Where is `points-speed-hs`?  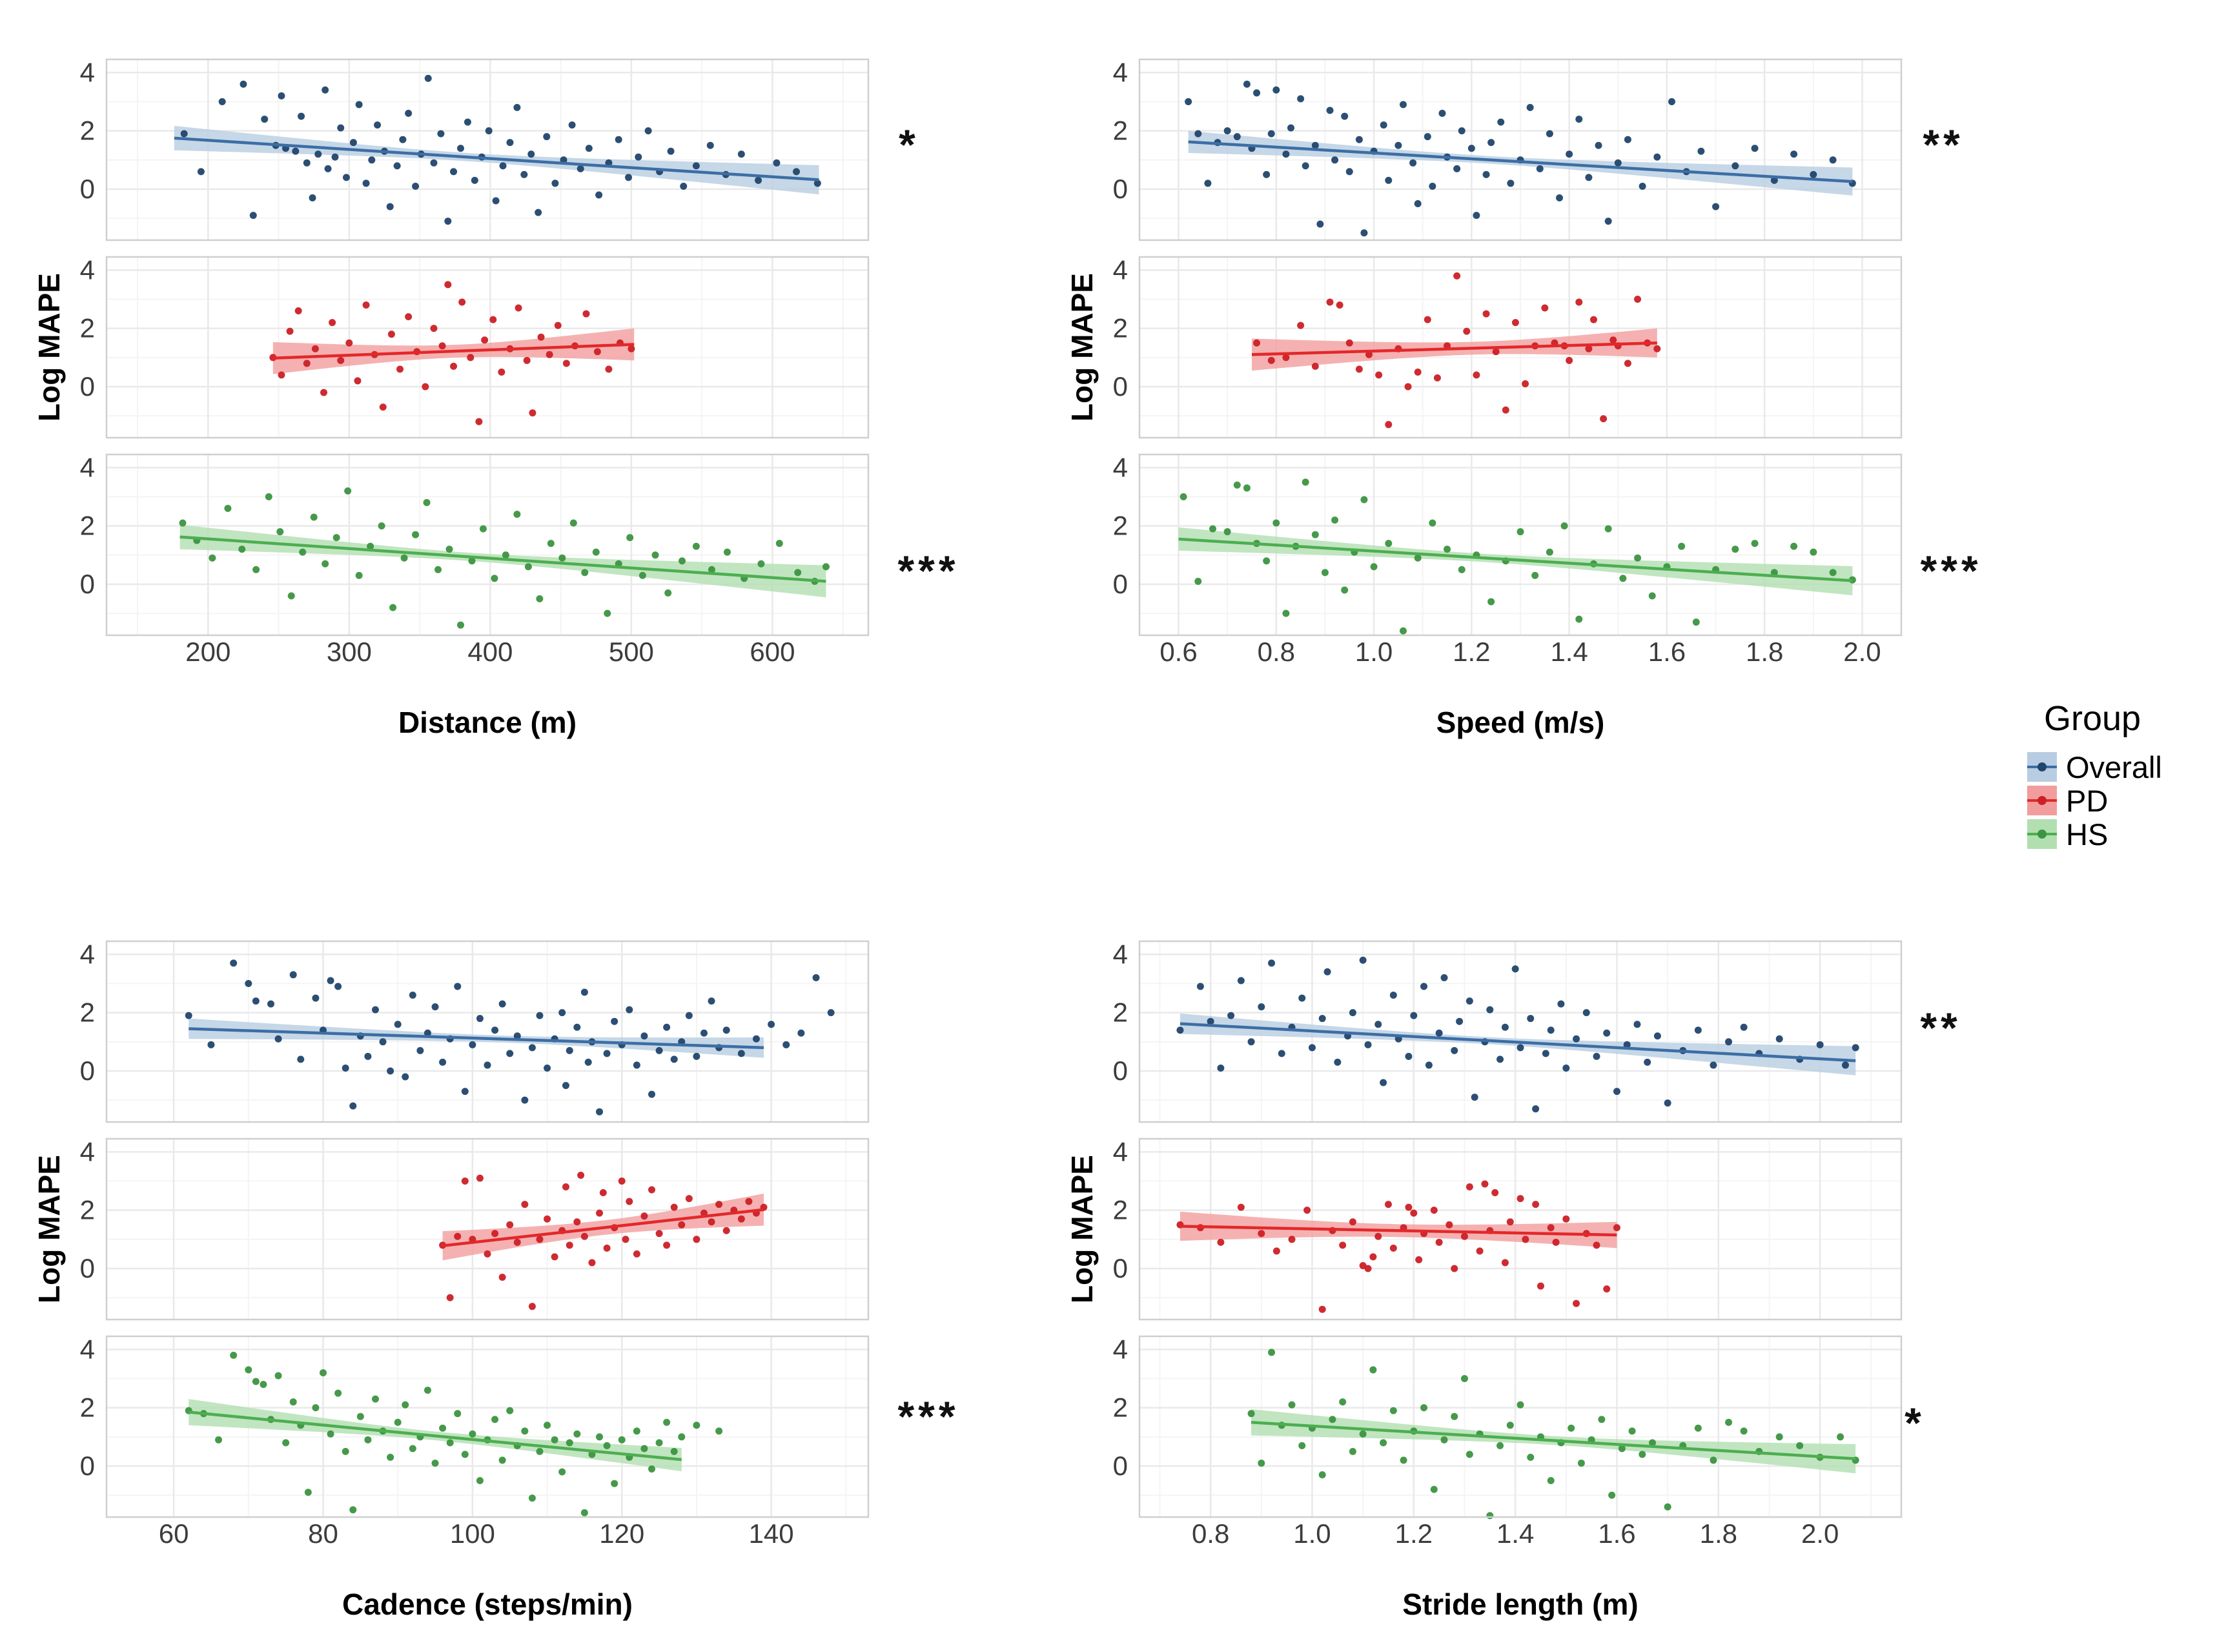 points-speed-hs is located at coordinates (1518, 556).